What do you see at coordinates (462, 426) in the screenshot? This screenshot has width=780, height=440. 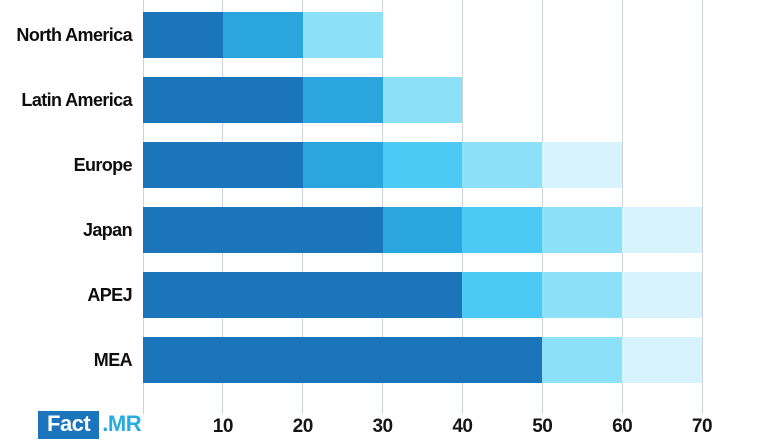 I see `x-tick-label: 40` at bounding box center [462, 426].